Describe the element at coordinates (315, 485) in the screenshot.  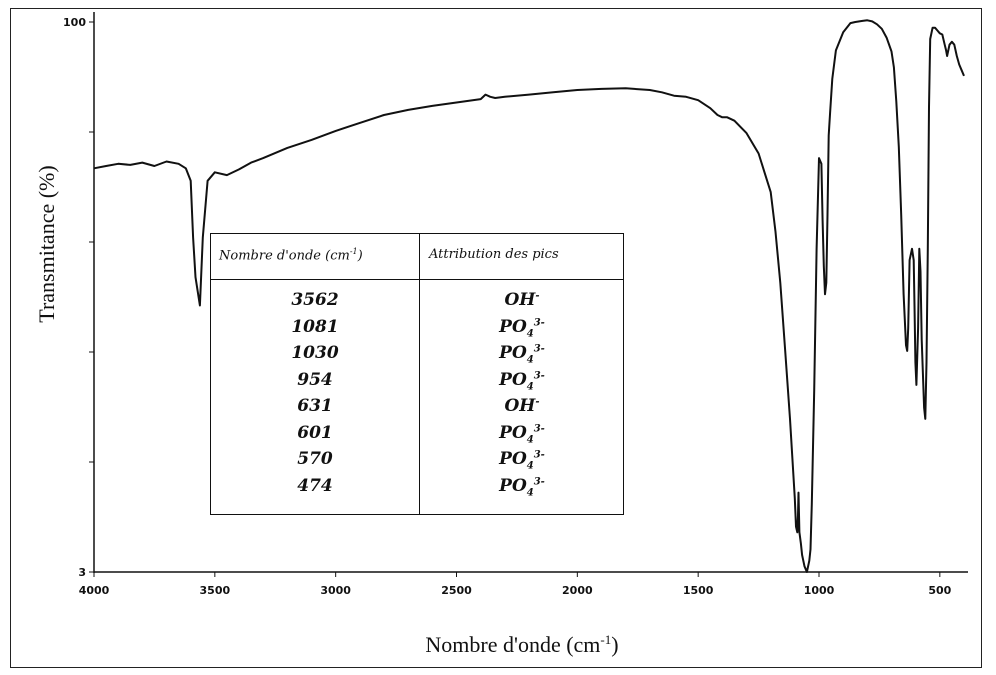
I see `wavenumber-cell: 474` at that location.